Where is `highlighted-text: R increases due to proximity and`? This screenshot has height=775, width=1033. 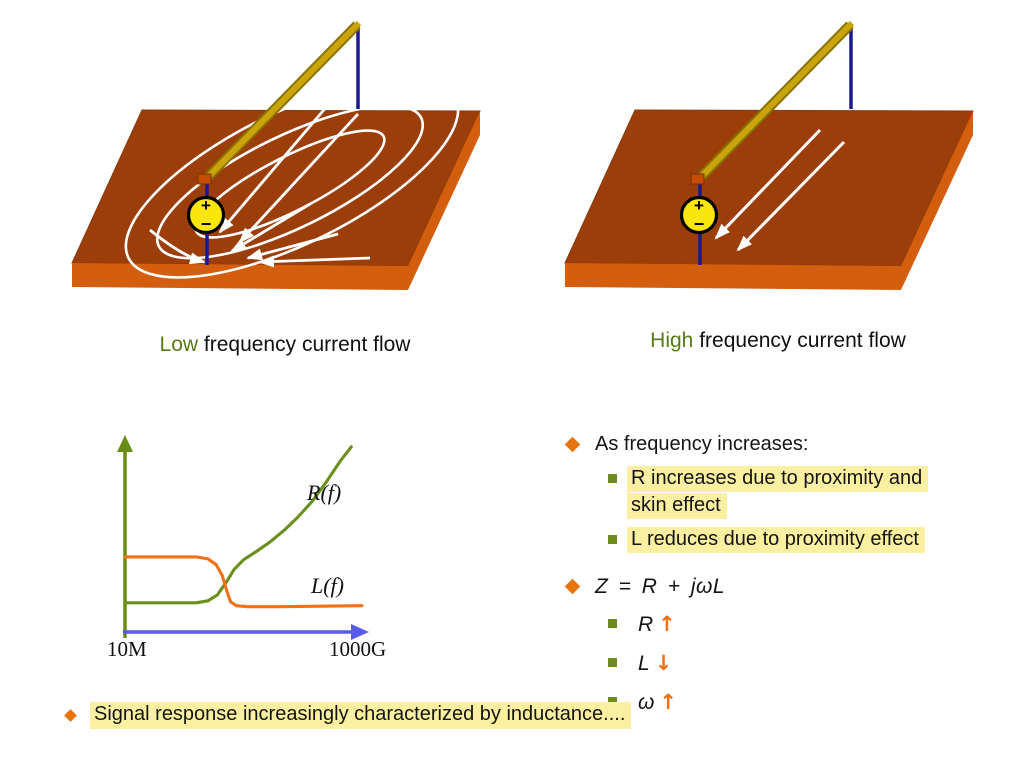 highlighted-text: R increases due to proximity and is located at coordinates (778, 479).